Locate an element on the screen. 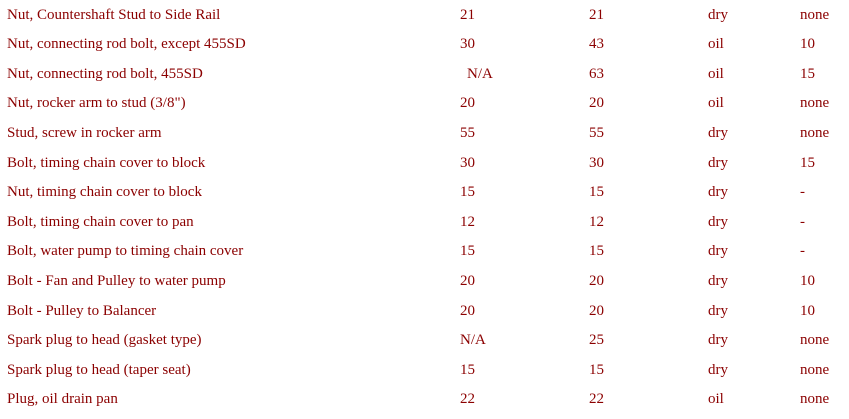 The width and height of the screenshot is (849, 419). torque-value-2: 55 is located at coordinates (596, 132).